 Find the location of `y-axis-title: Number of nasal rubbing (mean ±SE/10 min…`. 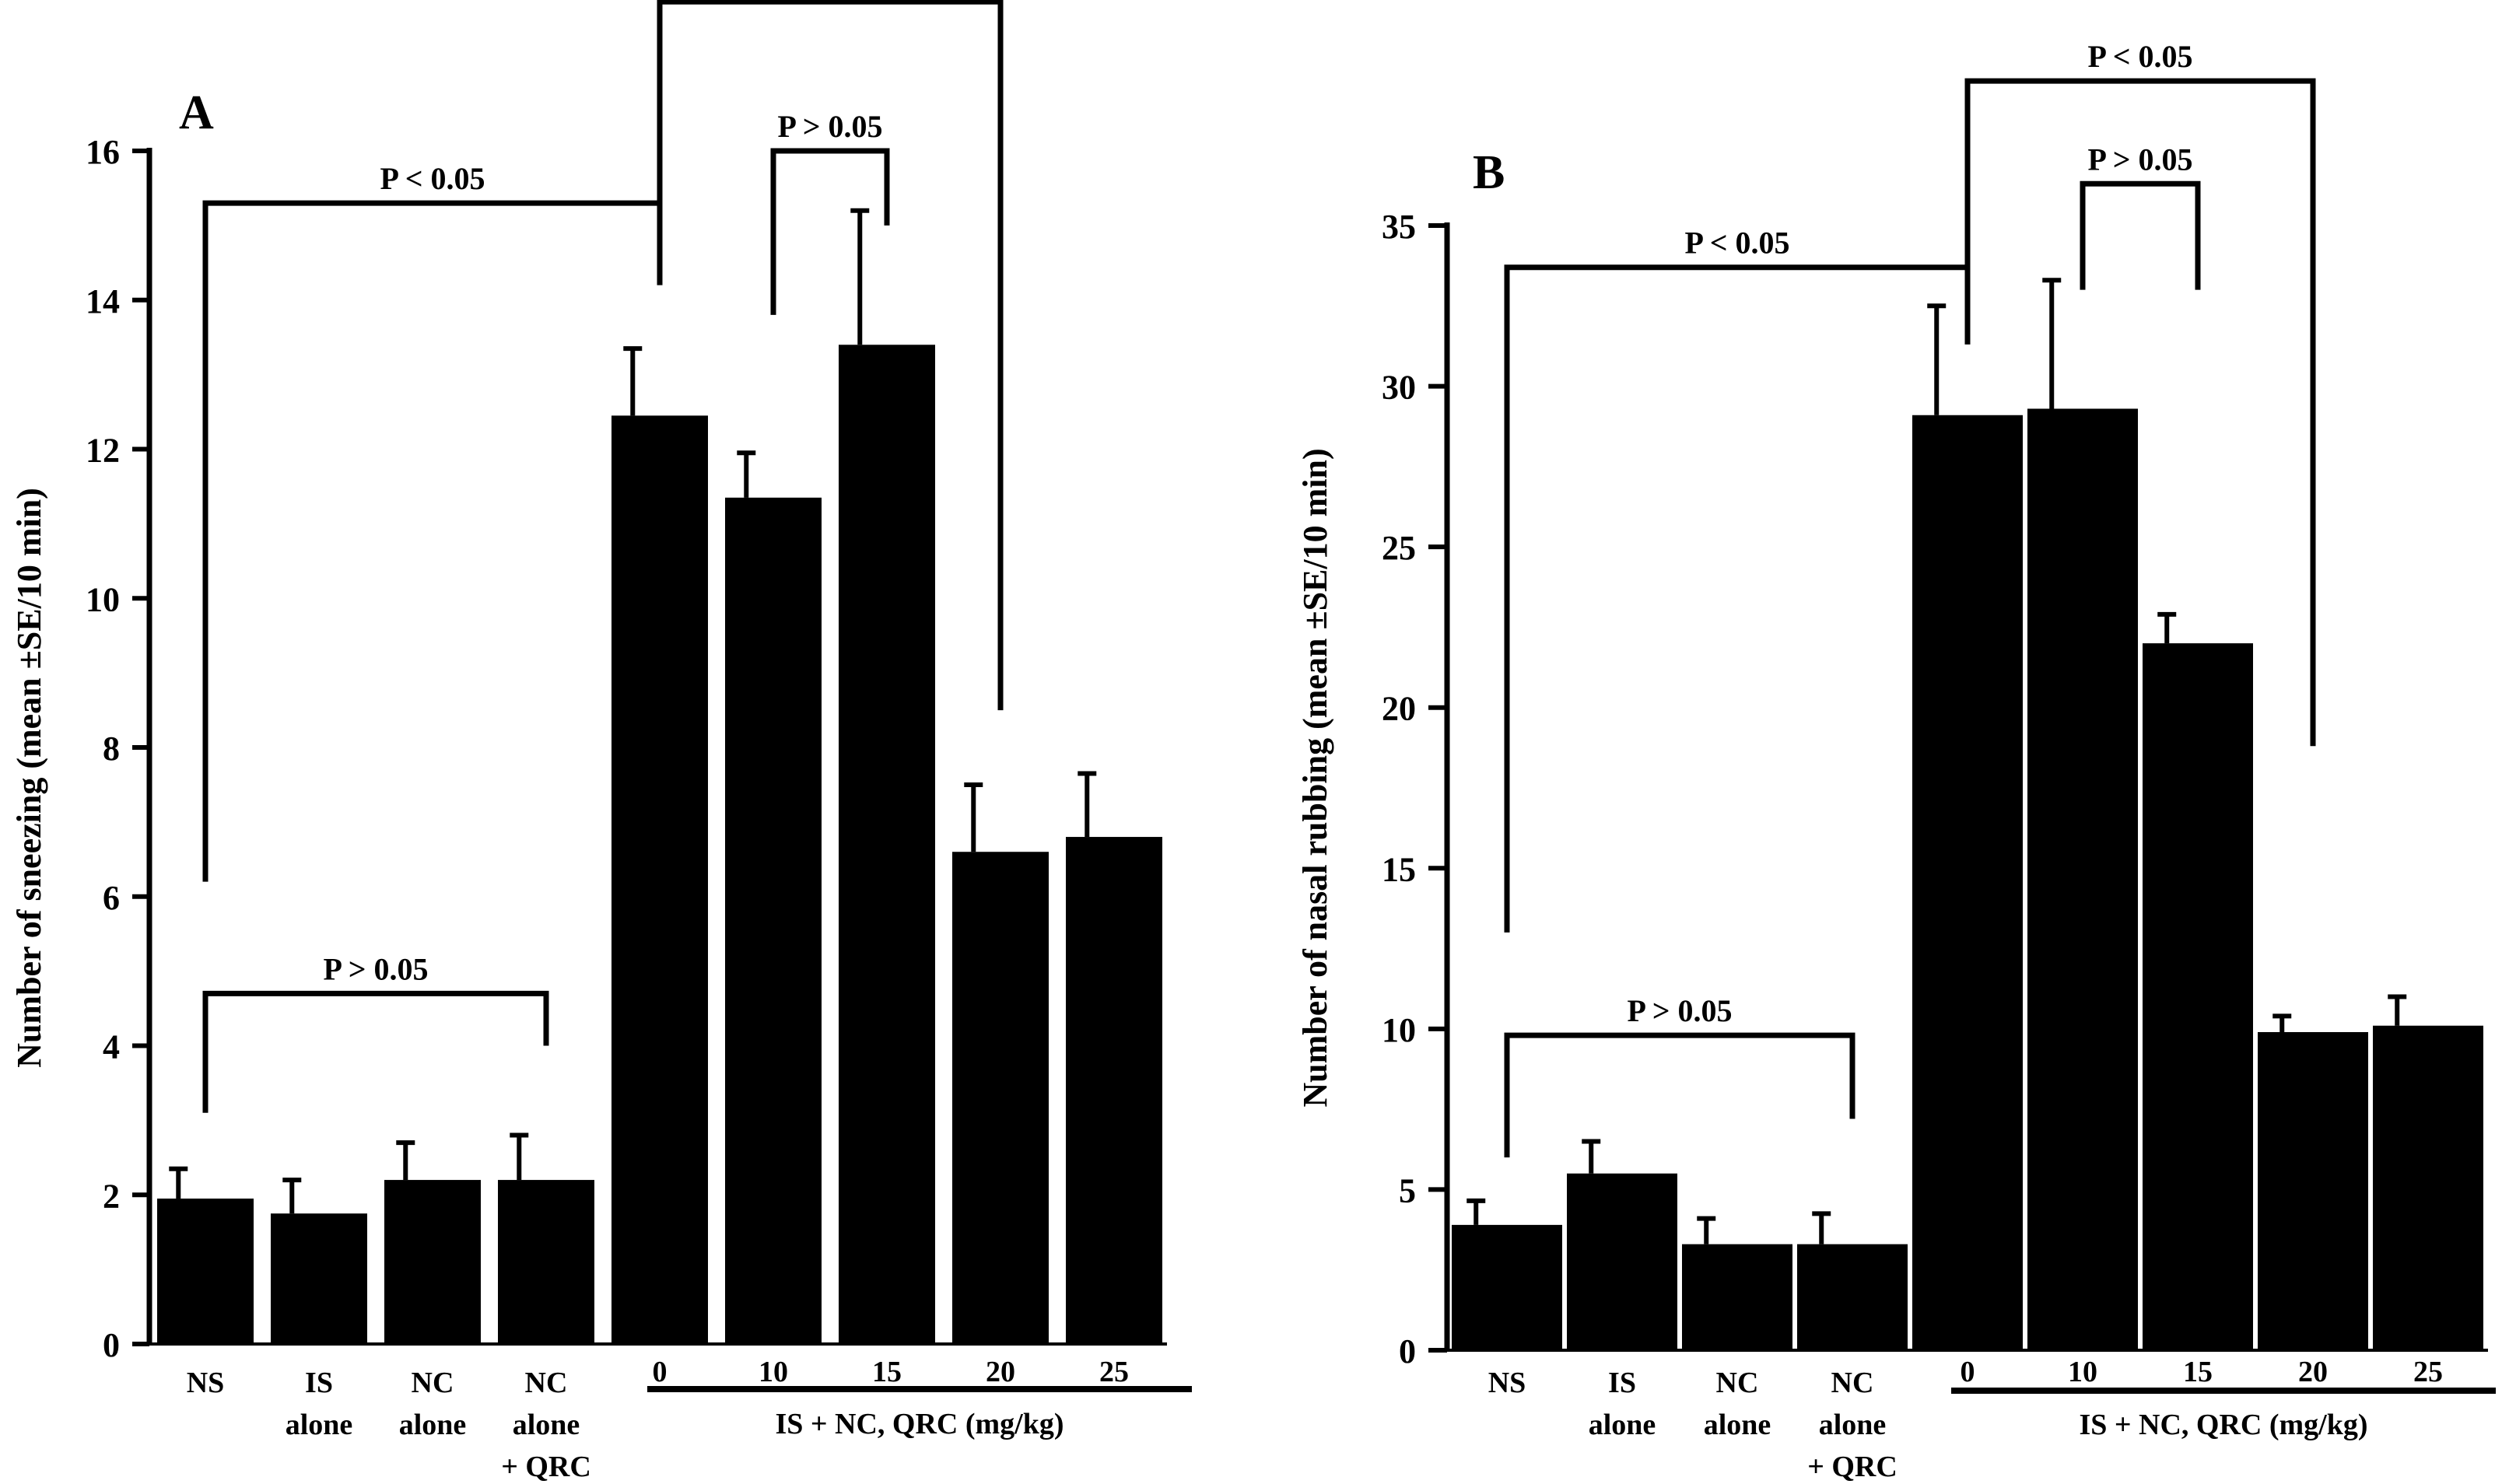

y-axis-title: Number of nasal rubbing (mean ±SE/10 min… is located at coordinates (1315, 778).